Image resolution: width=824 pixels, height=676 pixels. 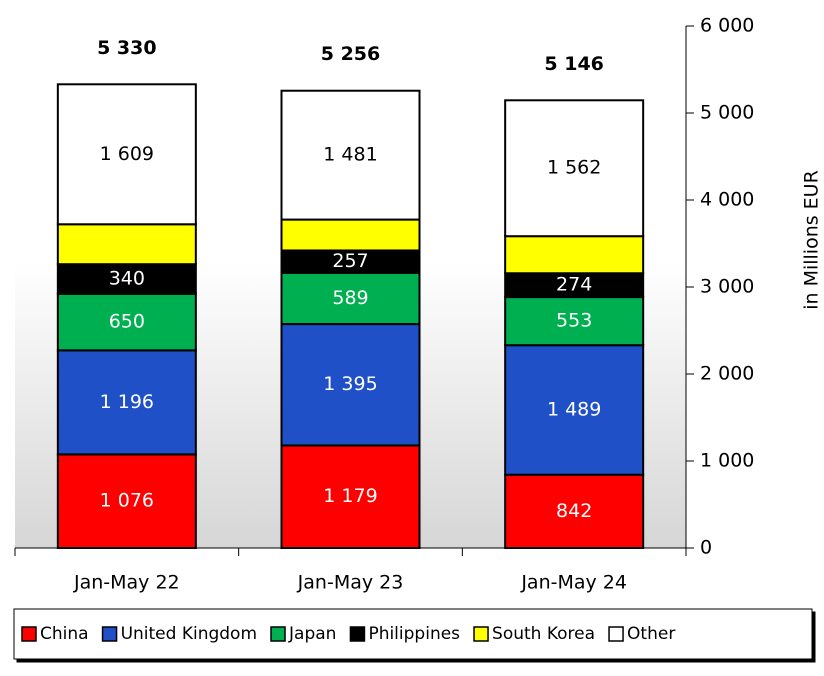 I want to click on legend-label: Japan, so click(x=312, y=634).